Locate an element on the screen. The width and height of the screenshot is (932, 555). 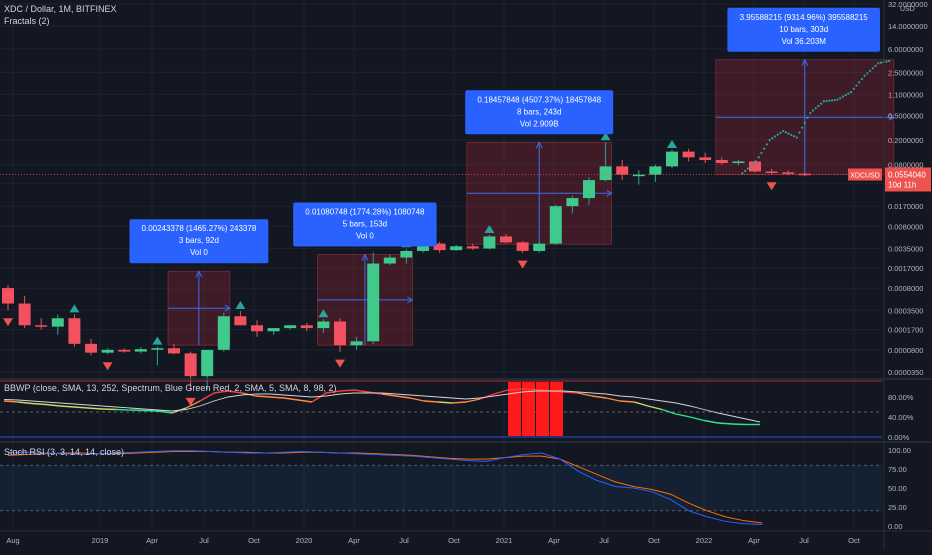
time-tick-label: 2020 is located at coordinates (304, 540).